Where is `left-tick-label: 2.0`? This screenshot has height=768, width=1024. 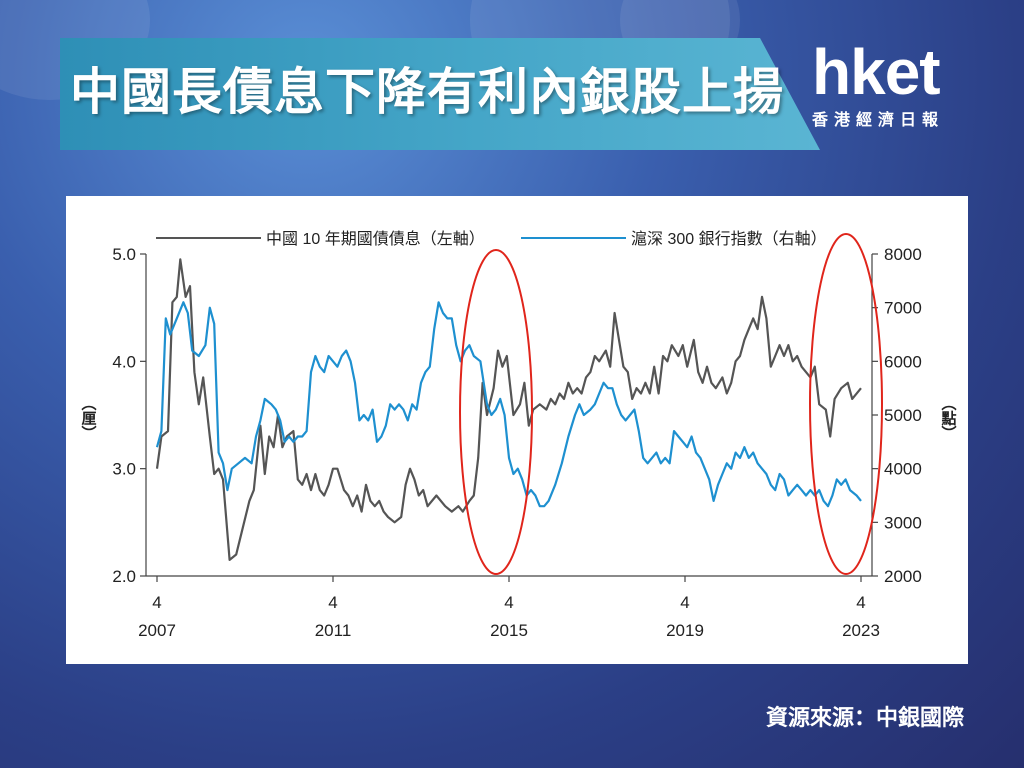 left-tick-label: 2.0 is located at coordinates (124, 576).